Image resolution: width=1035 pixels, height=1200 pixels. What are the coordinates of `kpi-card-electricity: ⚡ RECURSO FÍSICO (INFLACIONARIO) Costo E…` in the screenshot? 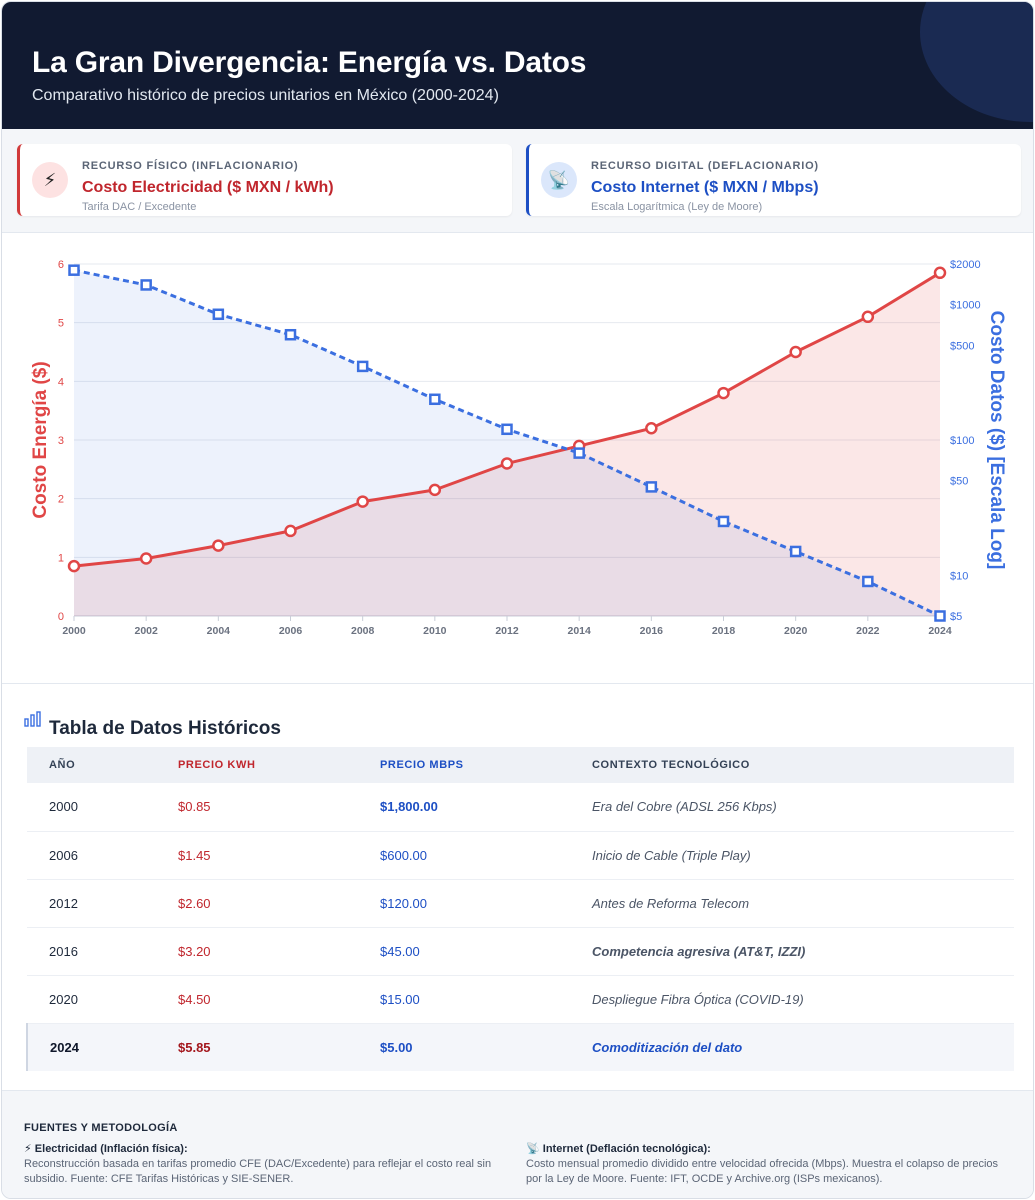 It's located at (264, 180).